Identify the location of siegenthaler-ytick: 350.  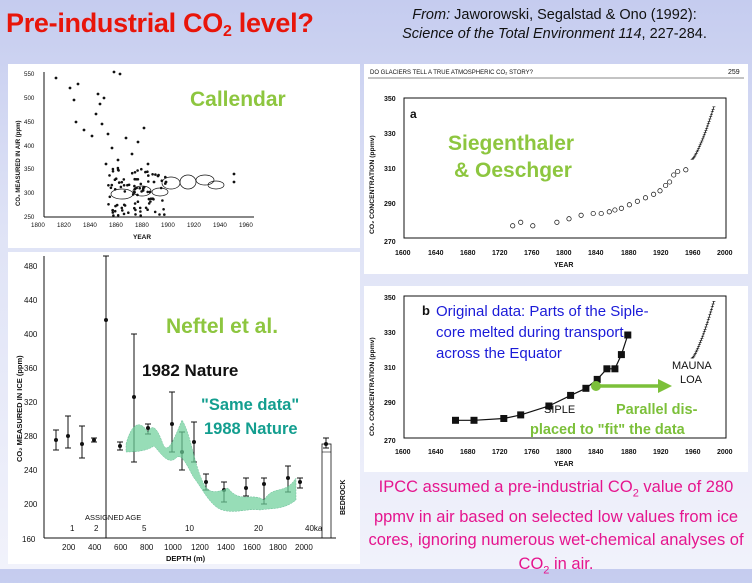
(390, 99).